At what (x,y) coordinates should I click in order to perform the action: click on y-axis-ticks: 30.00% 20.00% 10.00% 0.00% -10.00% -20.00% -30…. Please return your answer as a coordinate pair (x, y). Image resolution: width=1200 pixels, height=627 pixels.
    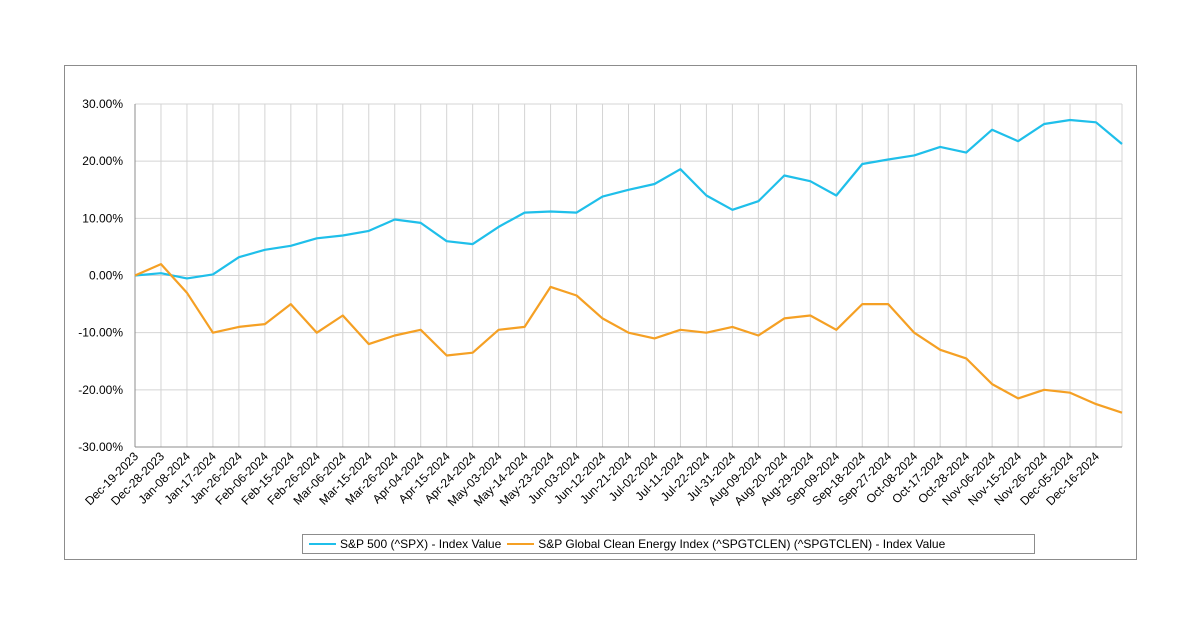
    Looking at the image, I should click on (100, 275).